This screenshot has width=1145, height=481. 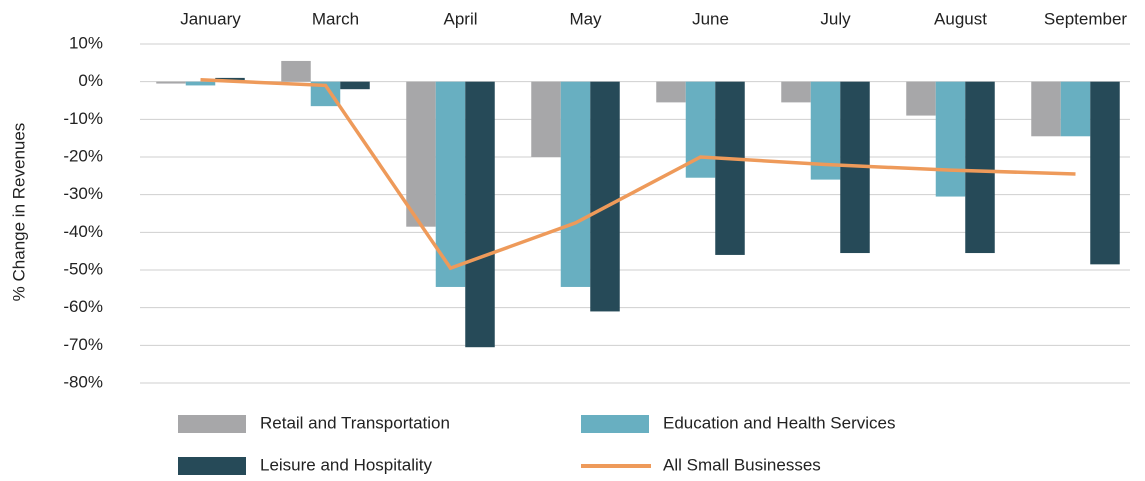 I want to click on y-tick-label: -70%, so click(x=83, y=344).